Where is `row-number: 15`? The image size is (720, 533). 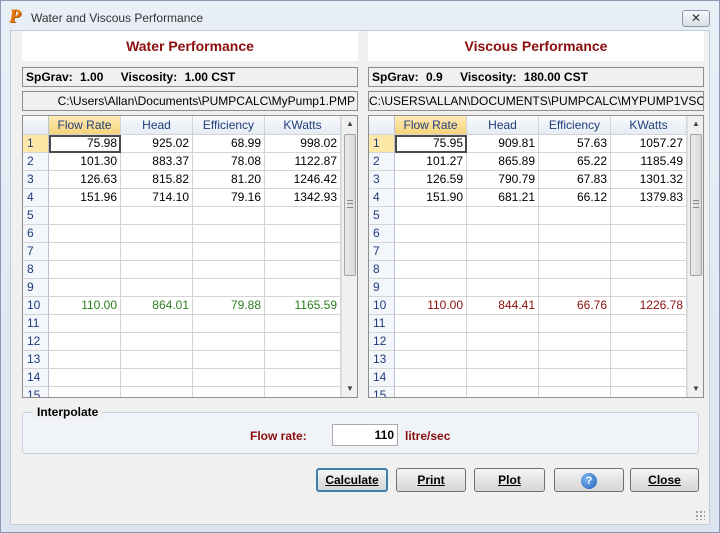
row-number: 15 is located at coordinates (36, 392).